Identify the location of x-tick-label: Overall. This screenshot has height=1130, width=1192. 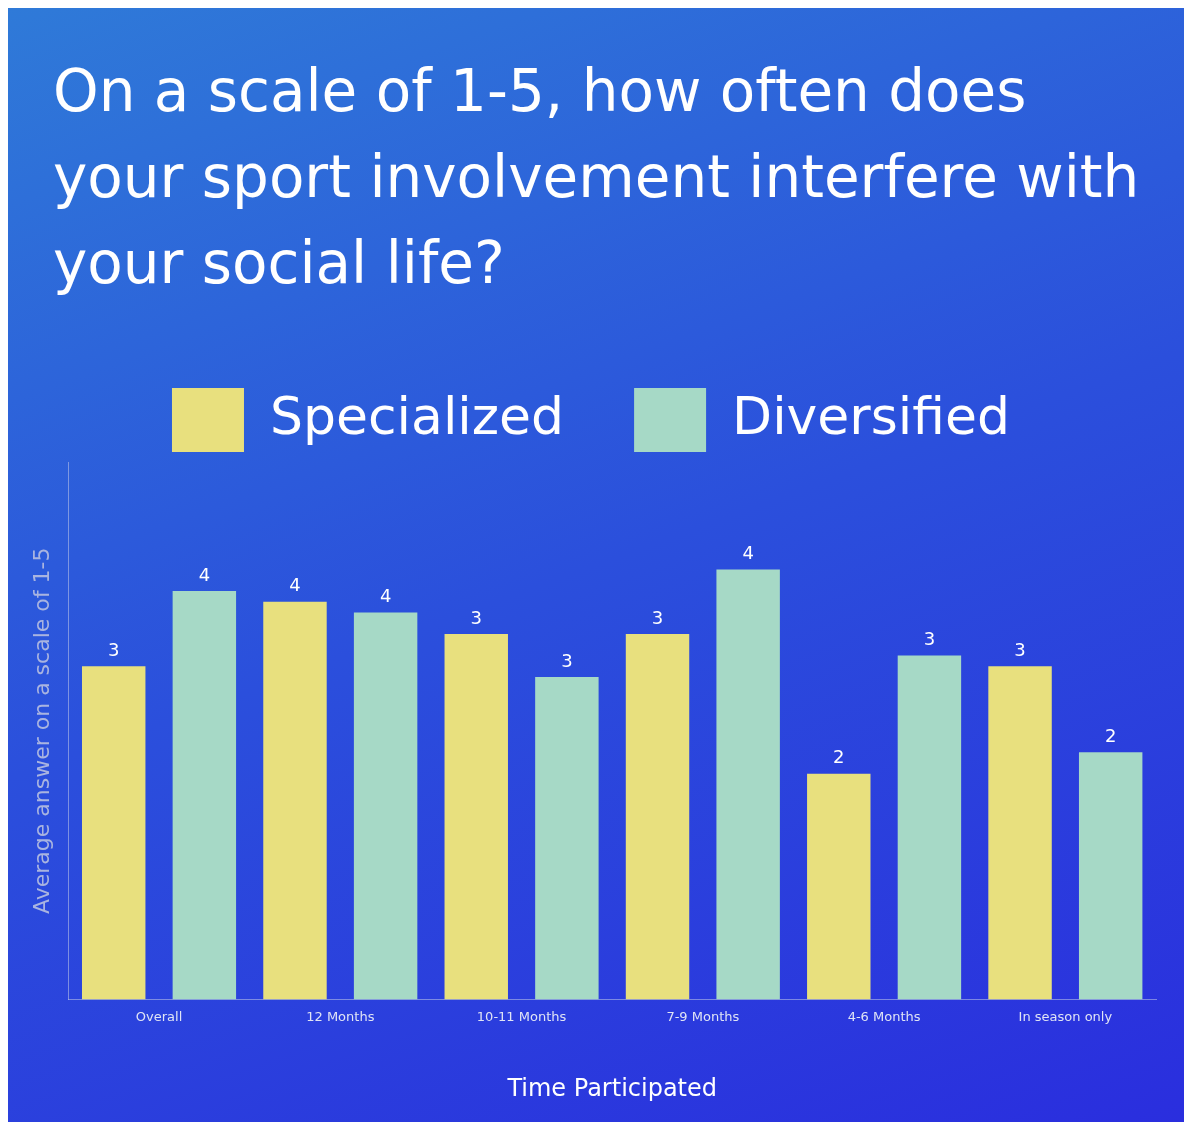
(159, 1016).